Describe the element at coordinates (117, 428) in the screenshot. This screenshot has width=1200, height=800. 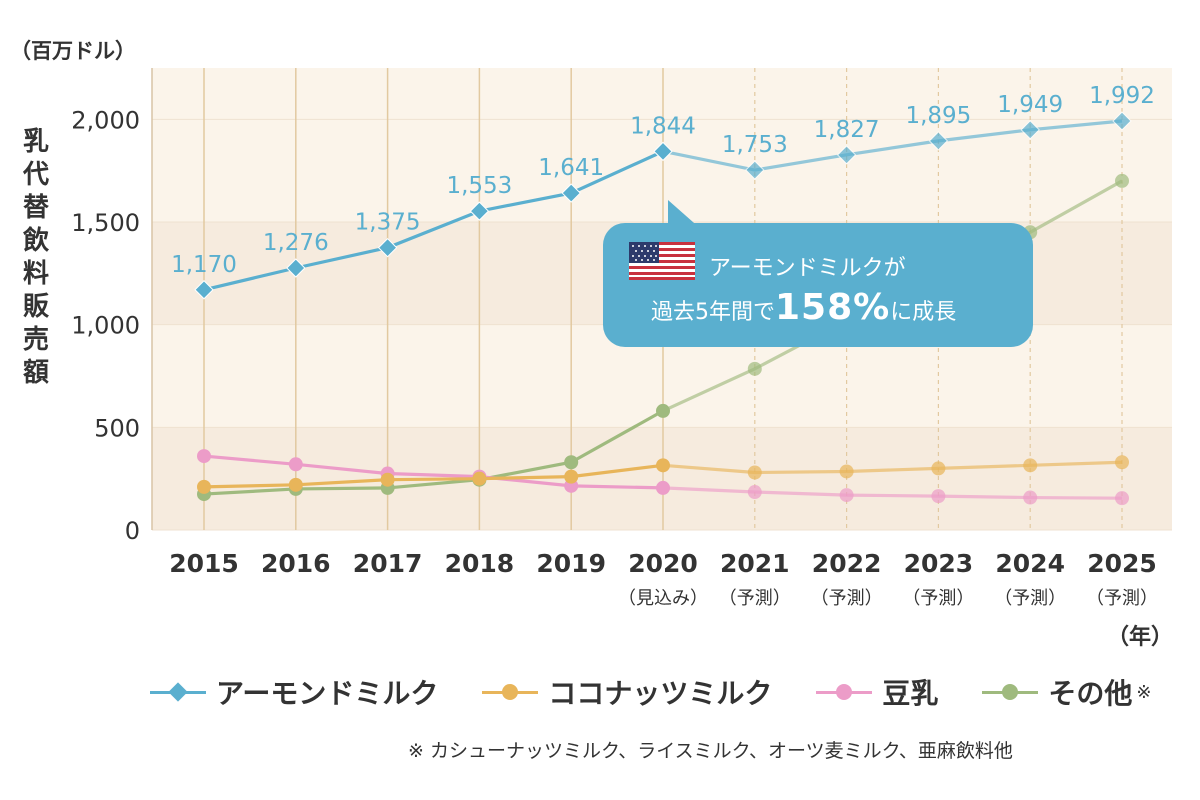
I see `y-tick-label: 500` at that location.